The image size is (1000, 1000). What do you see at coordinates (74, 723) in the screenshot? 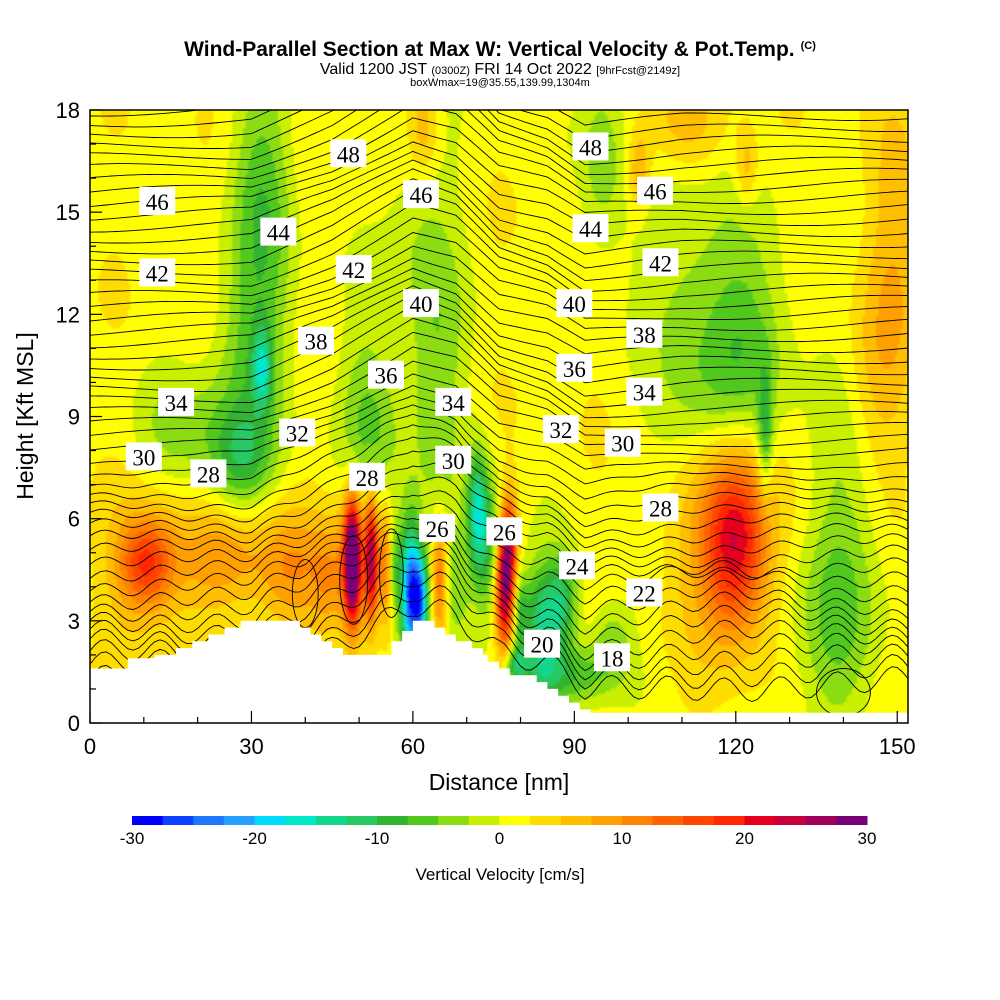
I see `y-tick-label: 0` at bounding box center [74, 723].